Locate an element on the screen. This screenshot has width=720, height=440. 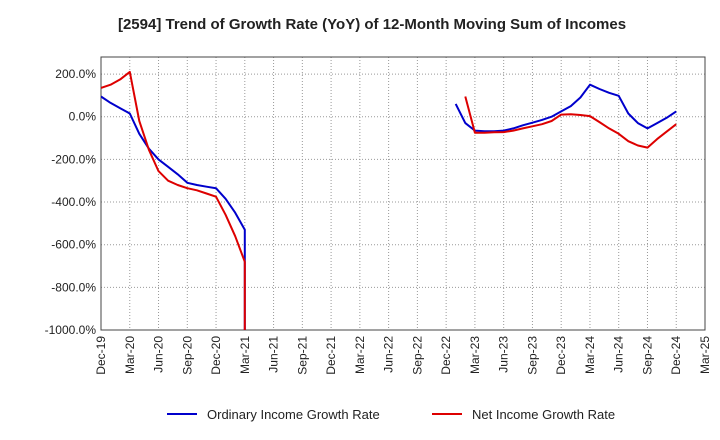
x-tick-label: Sep-21 is located at coordinates (302, 355).